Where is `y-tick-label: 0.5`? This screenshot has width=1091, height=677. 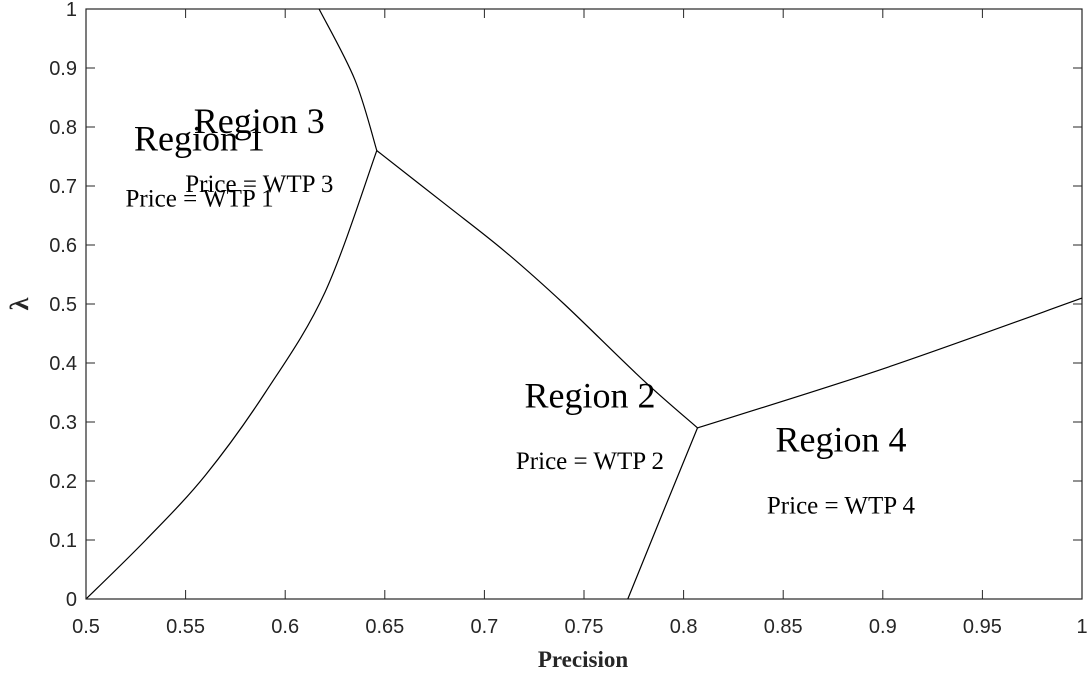
y-tick-label: 0.5 is located at coordinates (63, 305).